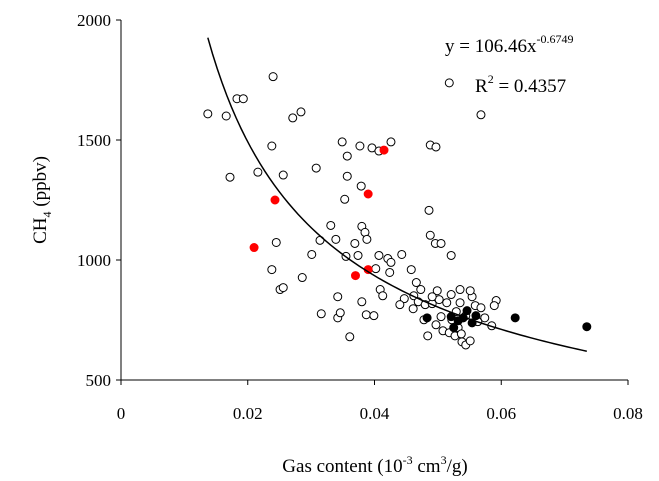 This screenshot has width=659, height=481. I want to click on x-title-part: Gas content (10, so click(342, 466).